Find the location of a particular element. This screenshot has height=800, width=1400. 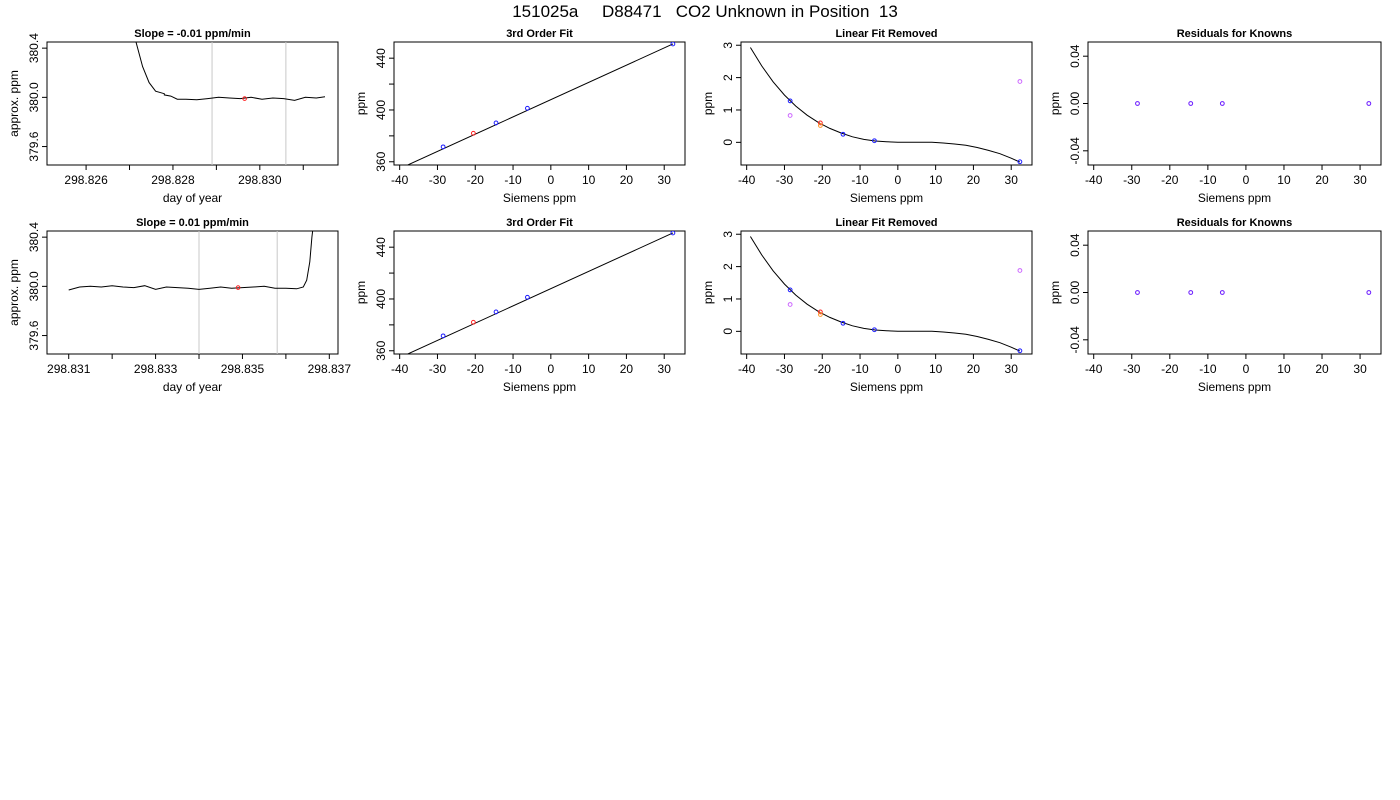

y-tick-label: 0 is located at coordinates (728, 142).